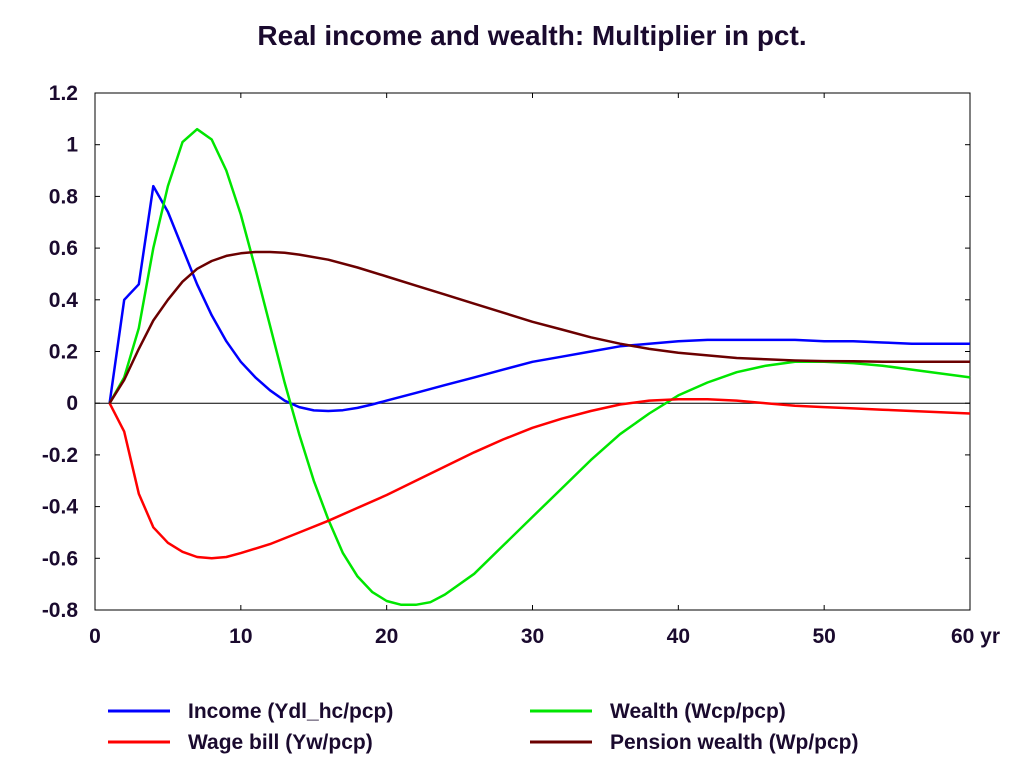  I want to click on x-tick-label: 10, so click(240, 636).